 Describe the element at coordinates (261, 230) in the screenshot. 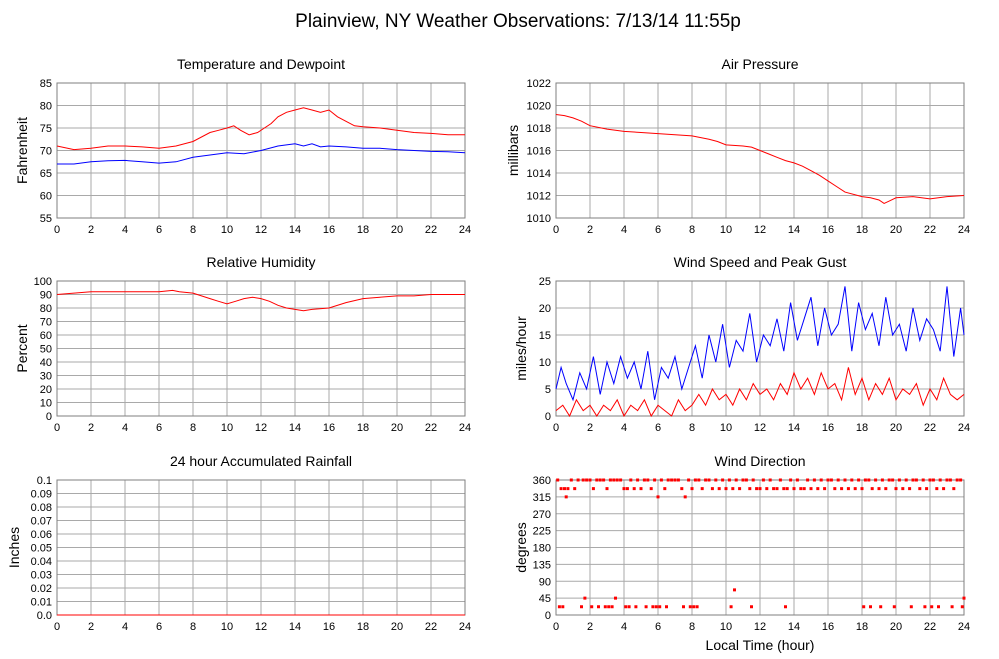

I see `temp-x-tick-label: 12` at that location.